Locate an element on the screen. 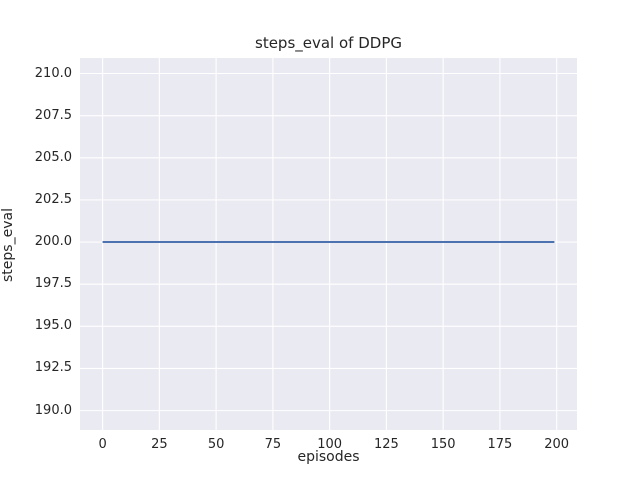  x-tick-label: 200 is located at coordinates (557, 444).